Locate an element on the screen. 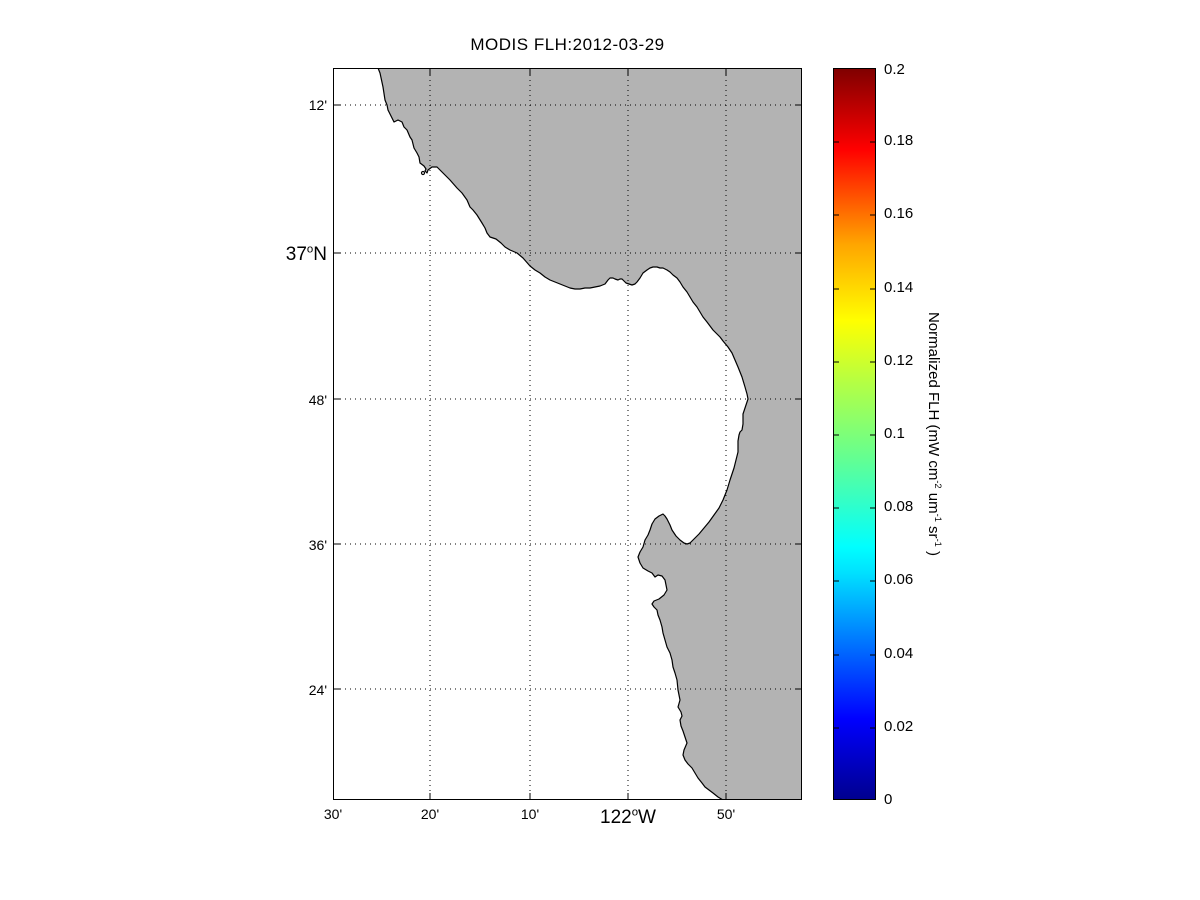  y-tick-label-36: 36' is located at coordinates (317, 545).